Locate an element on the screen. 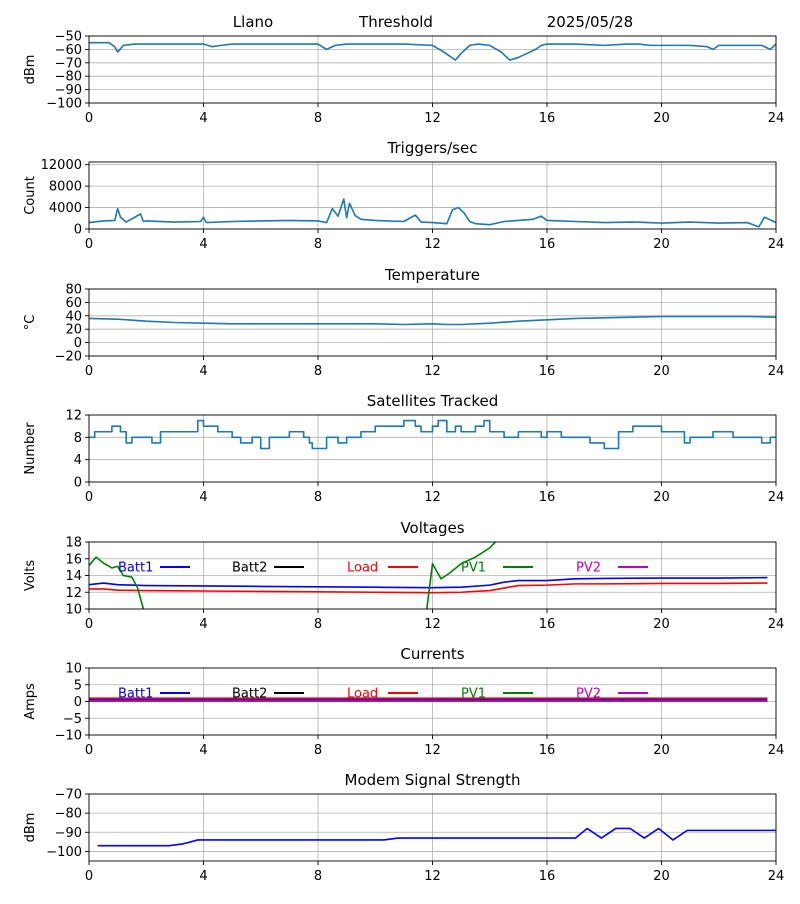 This screenshot has height=904, width=800. series-line-batt1 is located at coordinates (428, 582).